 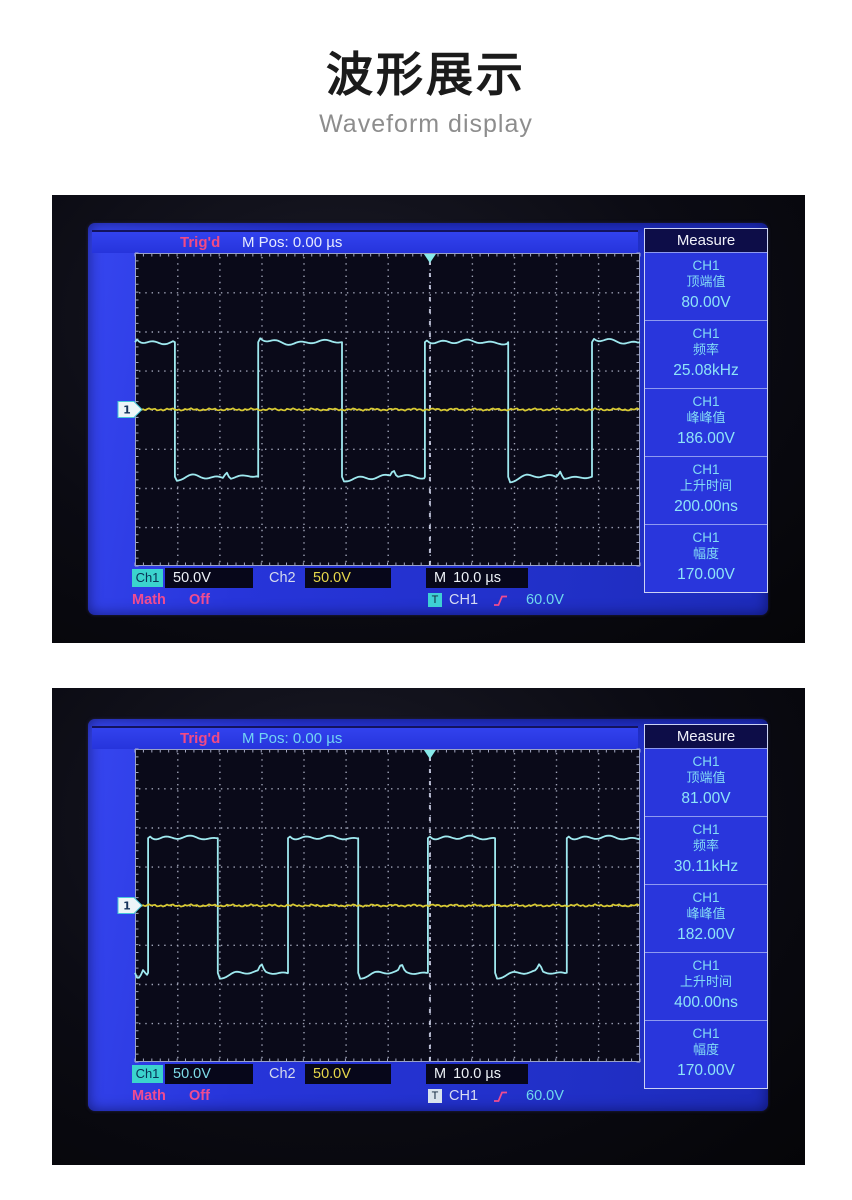 I want to click on measure-item: CH1 上升时间 400.00ns, so click(x=706, y=986).